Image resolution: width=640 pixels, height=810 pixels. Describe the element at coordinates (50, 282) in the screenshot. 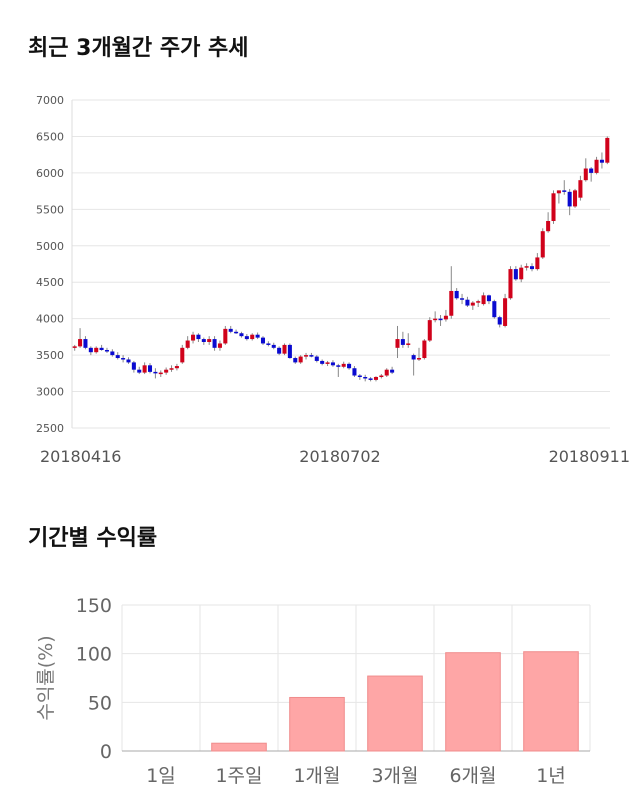

I see `y-tick-label: 4500` at that location.